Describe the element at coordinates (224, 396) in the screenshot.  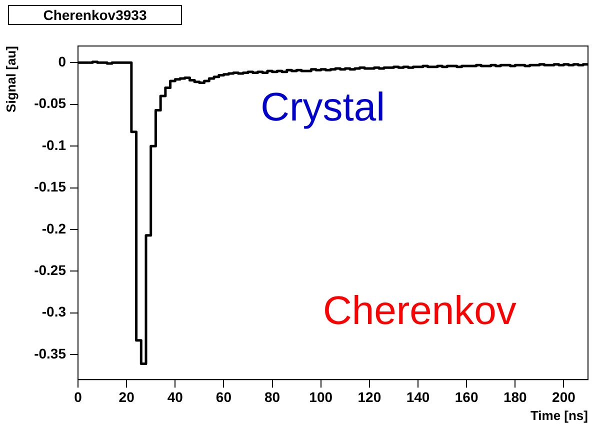
I see `x-tick-label: 60` at that location.